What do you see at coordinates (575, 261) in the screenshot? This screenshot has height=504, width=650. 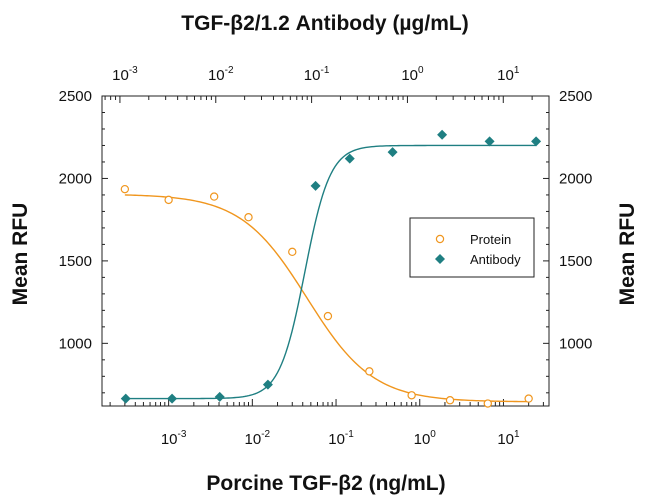 I see `y2-tick-label: 1500` at bounding box center [575, 261].